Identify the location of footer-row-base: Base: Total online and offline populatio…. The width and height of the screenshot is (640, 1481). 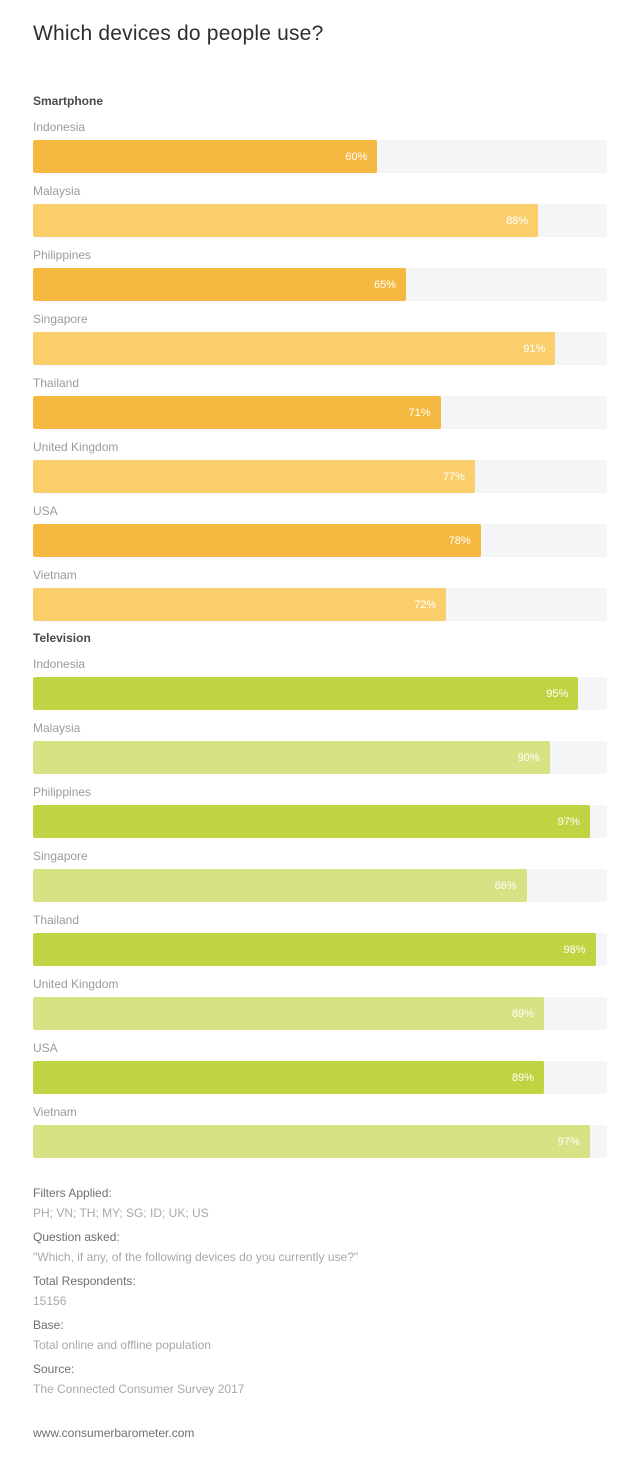
(320, 1335).